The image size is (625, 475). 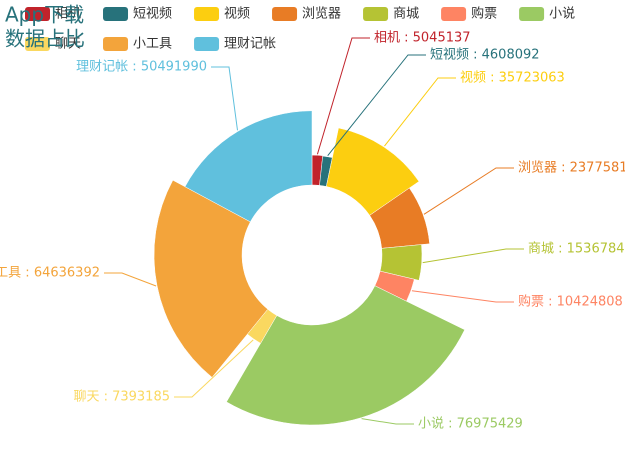 I want to click on legend-label: 小工具, so click(x=152, y=44).